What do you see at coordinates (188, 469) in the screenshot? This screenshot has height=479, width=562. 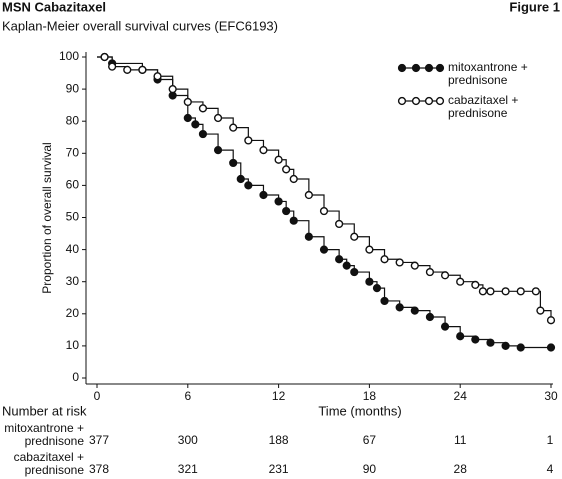 I see `risk-value: 321` at bounding box center [188, 469].